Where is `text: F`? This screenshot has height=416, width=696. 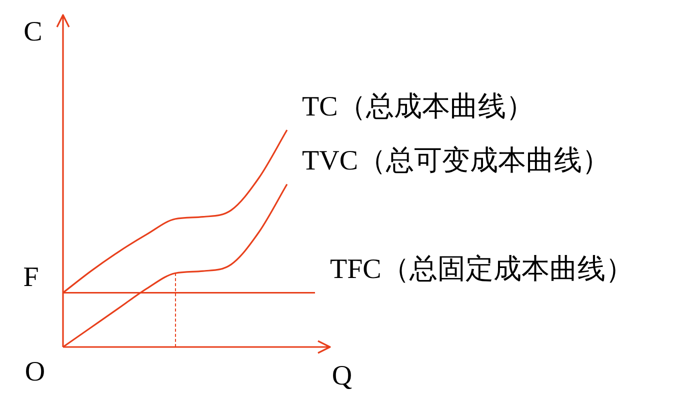
text: F is located at coordinates (31, 278).